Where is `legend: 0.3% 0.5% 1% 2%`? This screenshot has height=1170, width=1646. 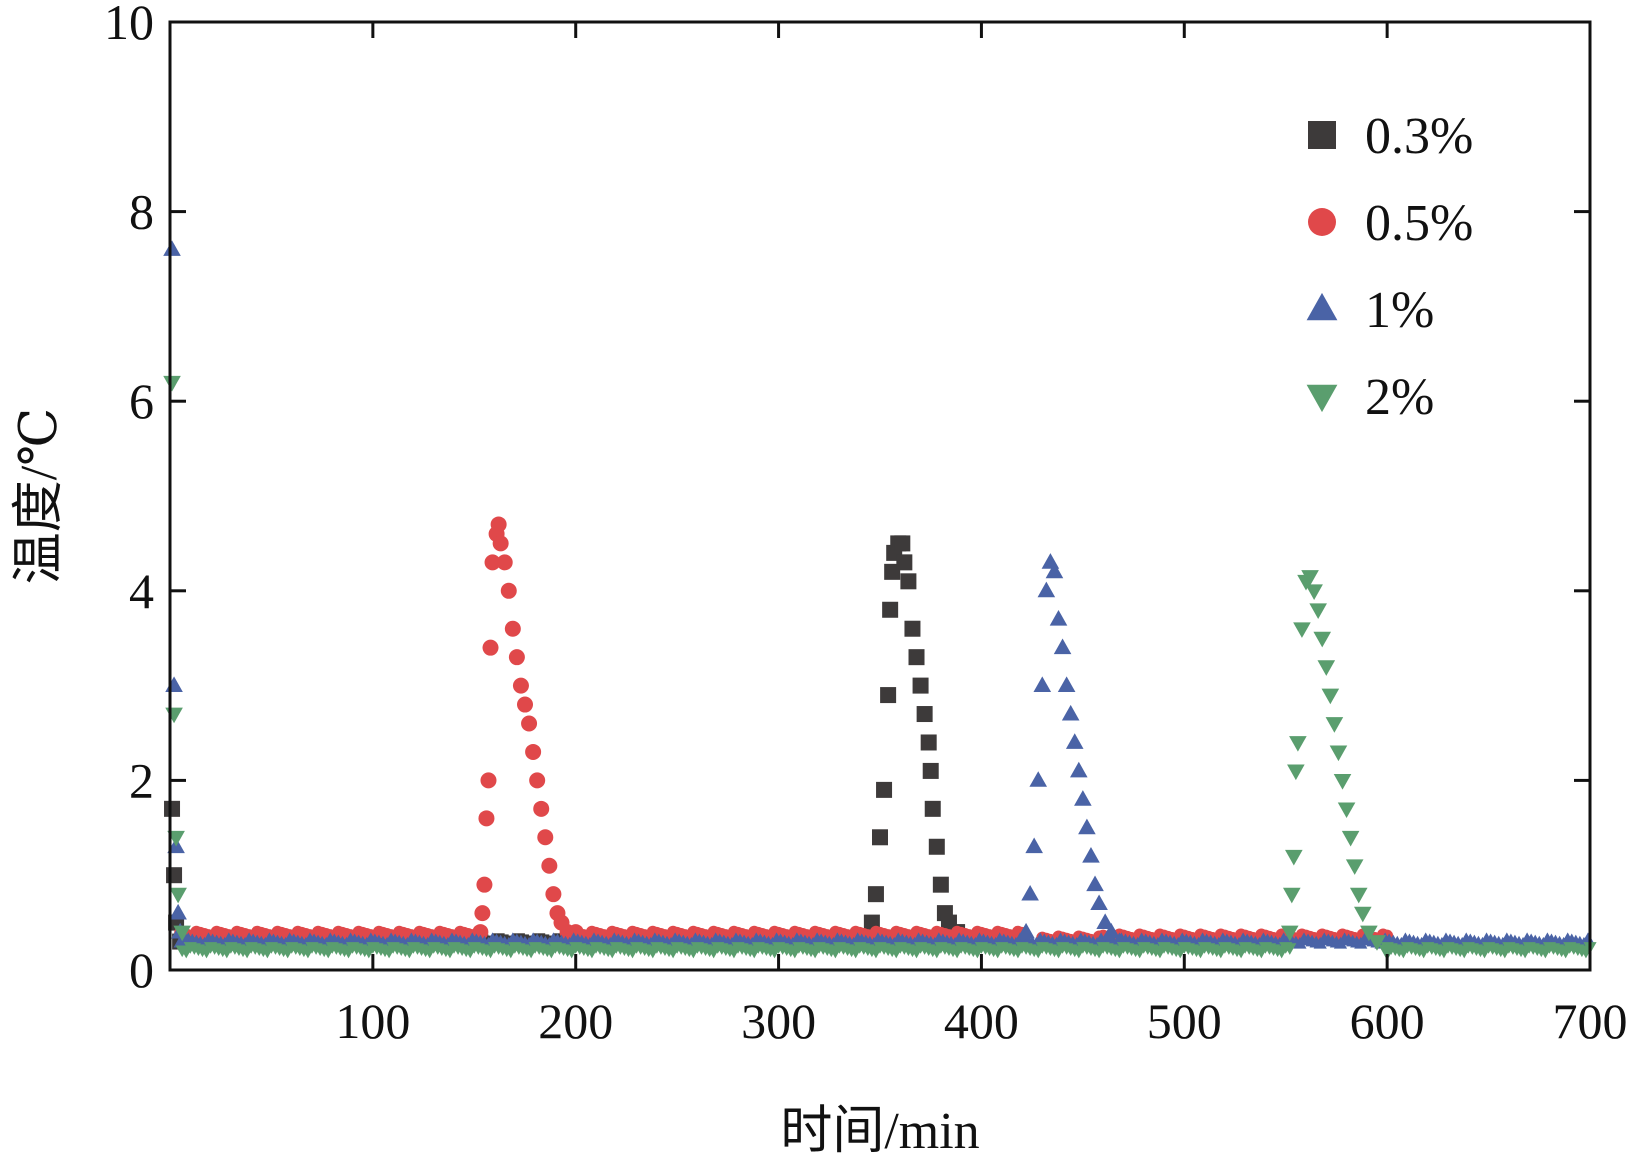
legend: 0.3% 0.5% 1% 2% is located at coordinates (1389, 267).